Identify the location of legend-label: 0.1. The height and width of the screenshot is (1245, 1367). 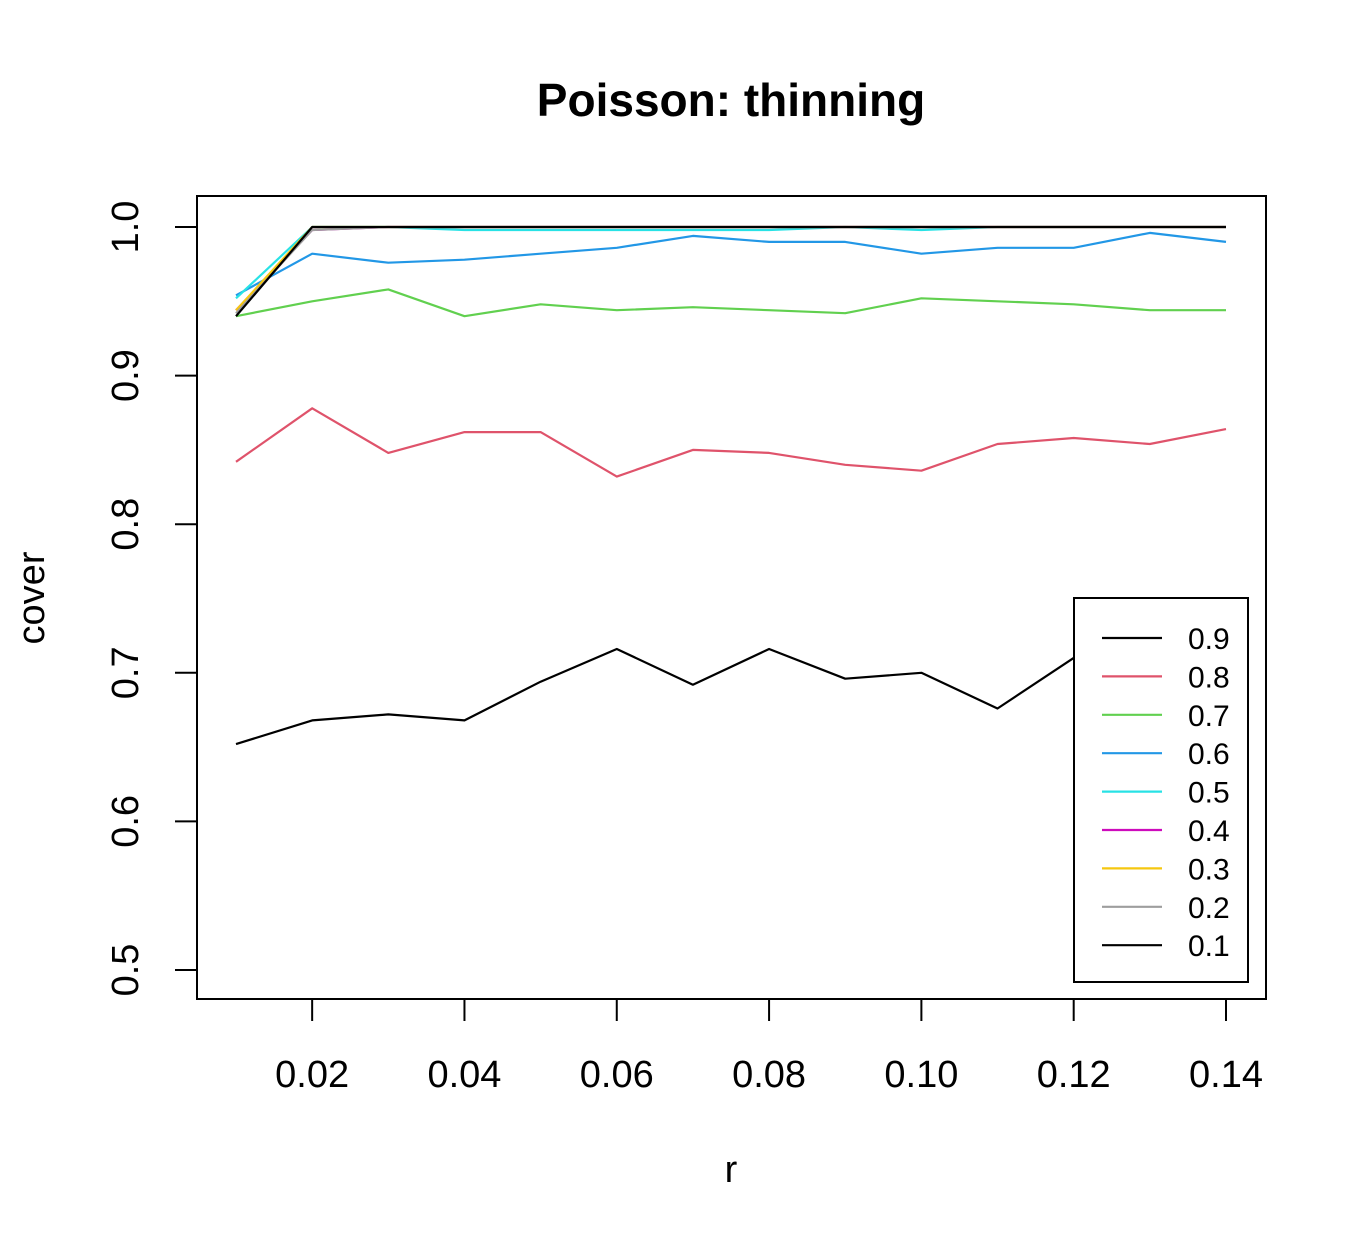
(1209, 946).